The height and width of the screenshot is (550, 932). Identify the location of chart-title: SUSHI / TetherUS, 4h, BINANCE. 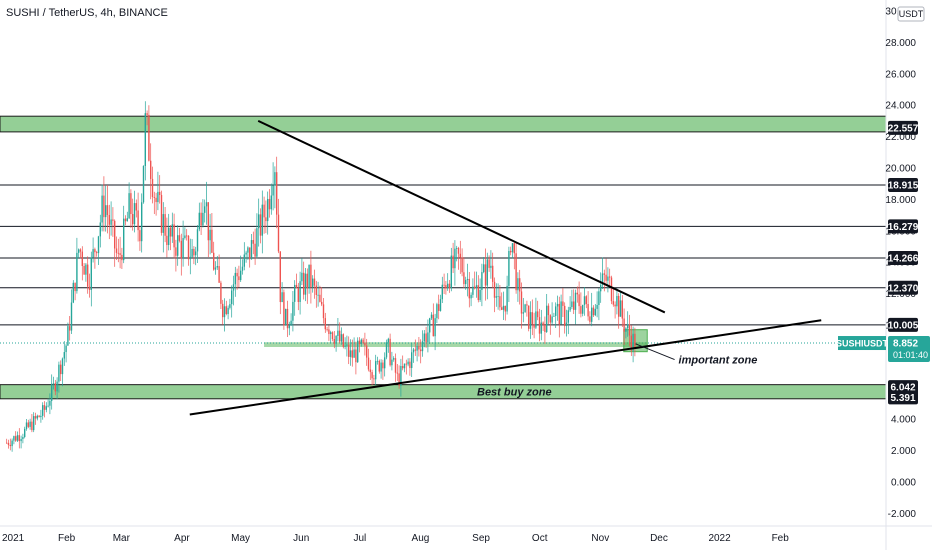
(87, 13).